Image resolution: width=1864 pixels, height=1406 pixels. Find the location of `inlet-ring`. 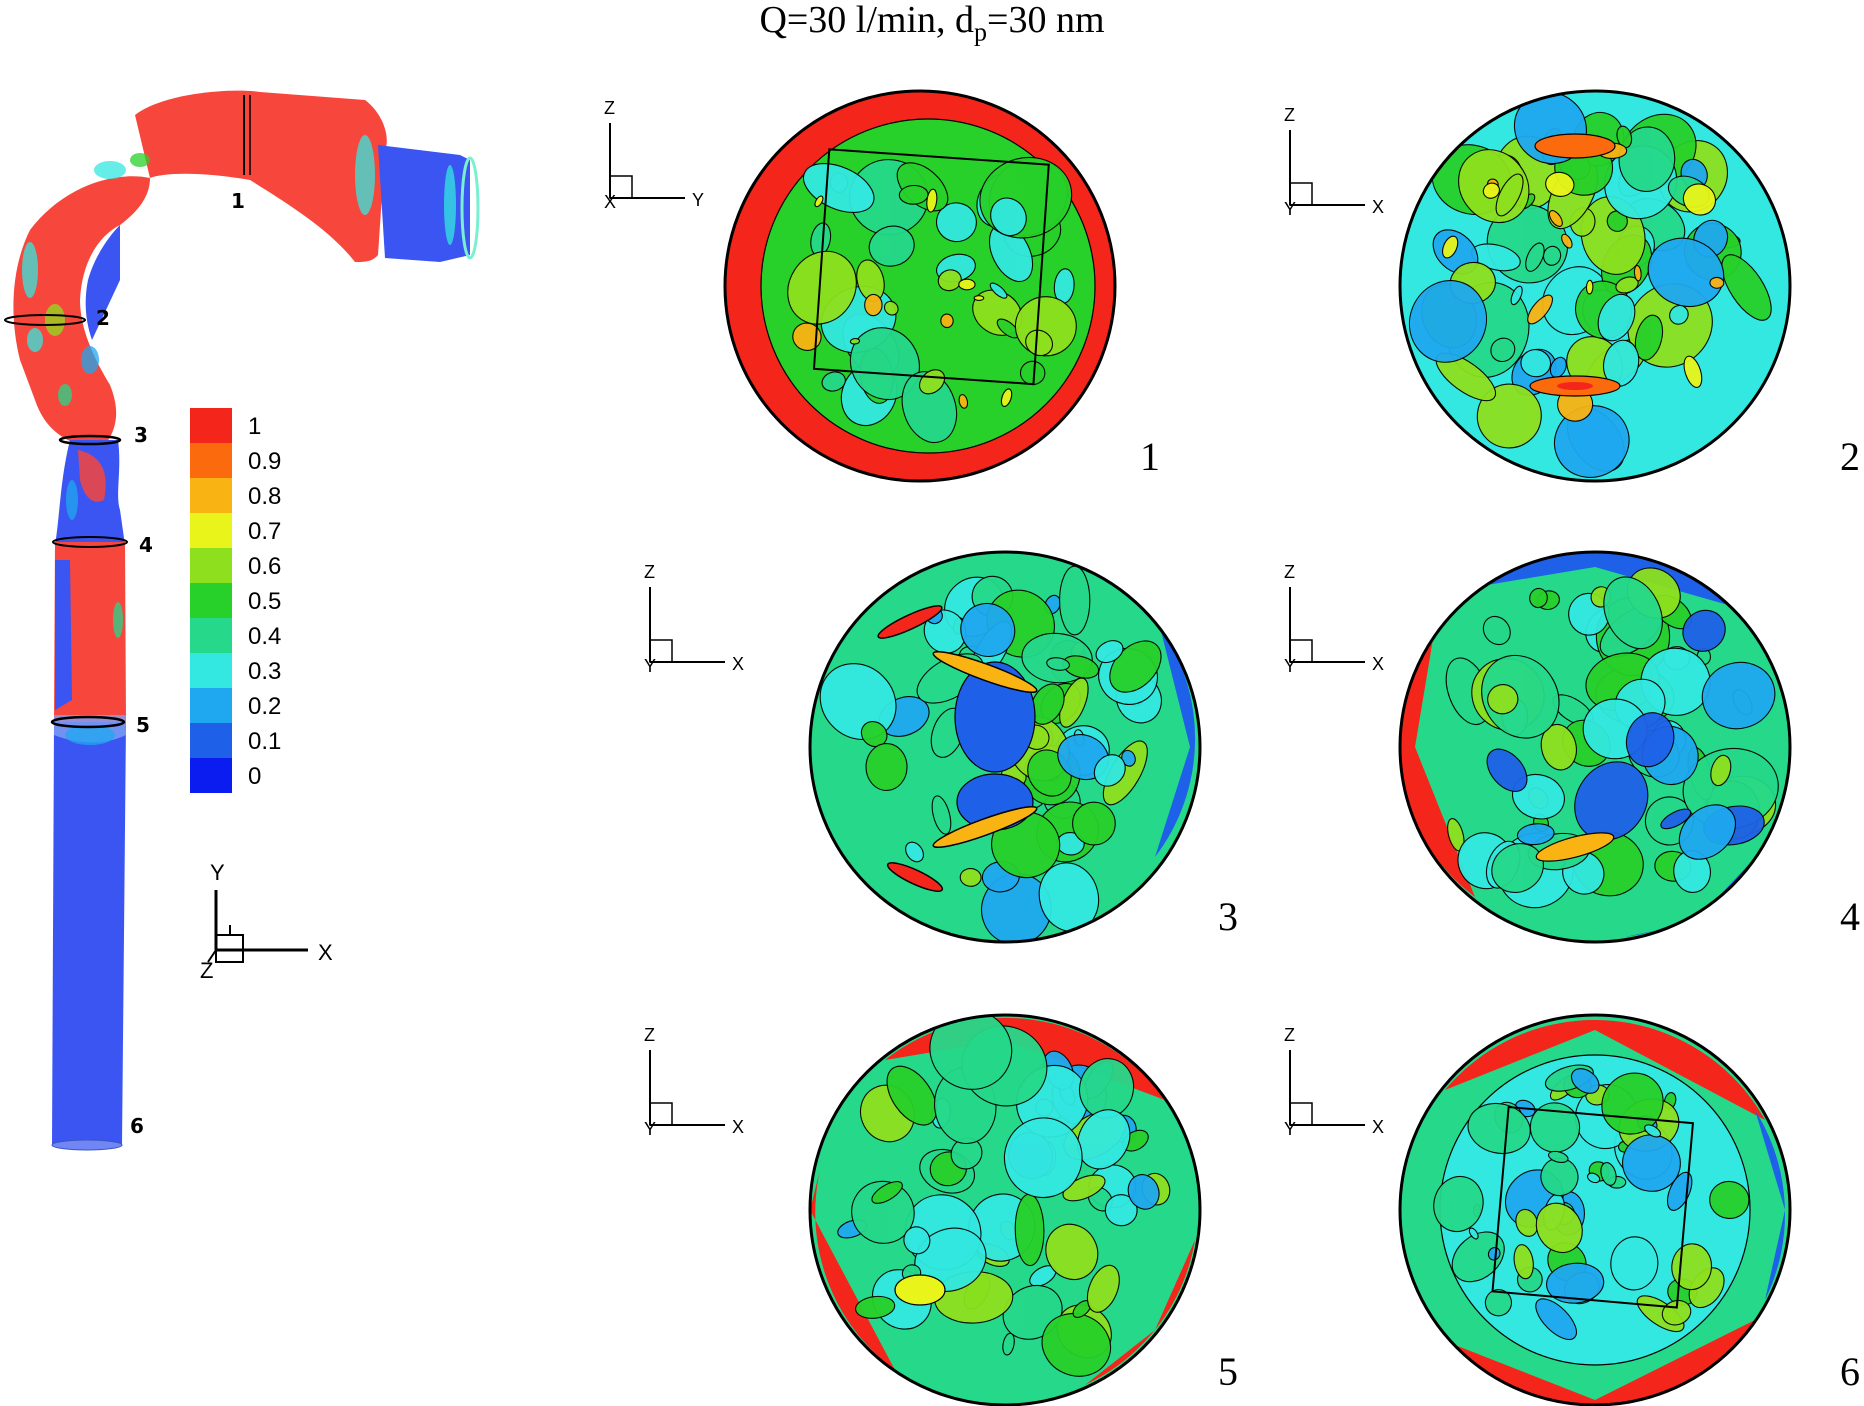

inlet-ring is located at coordinates (470, 208).